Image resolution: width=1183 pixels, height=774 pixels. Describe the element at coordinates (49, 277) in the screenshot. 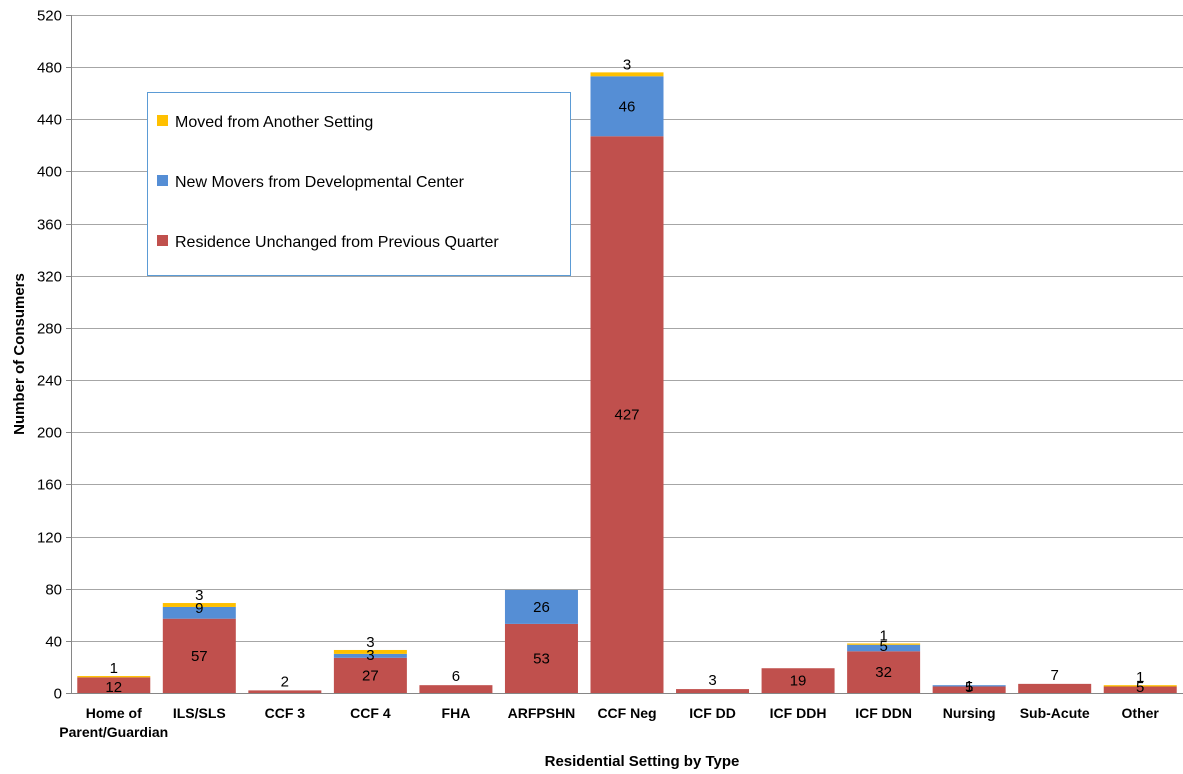

I see `y-tick-label: 320` at that location.